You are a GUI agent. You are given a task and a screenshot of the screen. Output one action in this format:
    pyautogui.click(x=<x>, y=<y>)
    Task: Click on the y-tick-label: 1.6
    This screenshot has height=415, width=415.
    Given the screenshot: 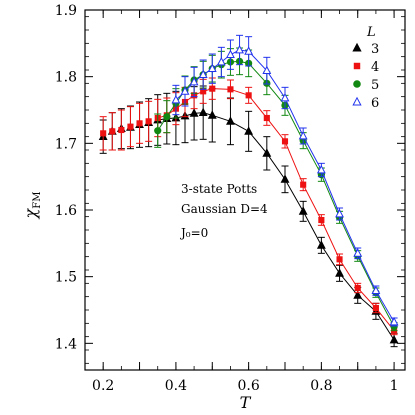 What is the action you would take?
    pyautogui.click(x=66, y=211)
    